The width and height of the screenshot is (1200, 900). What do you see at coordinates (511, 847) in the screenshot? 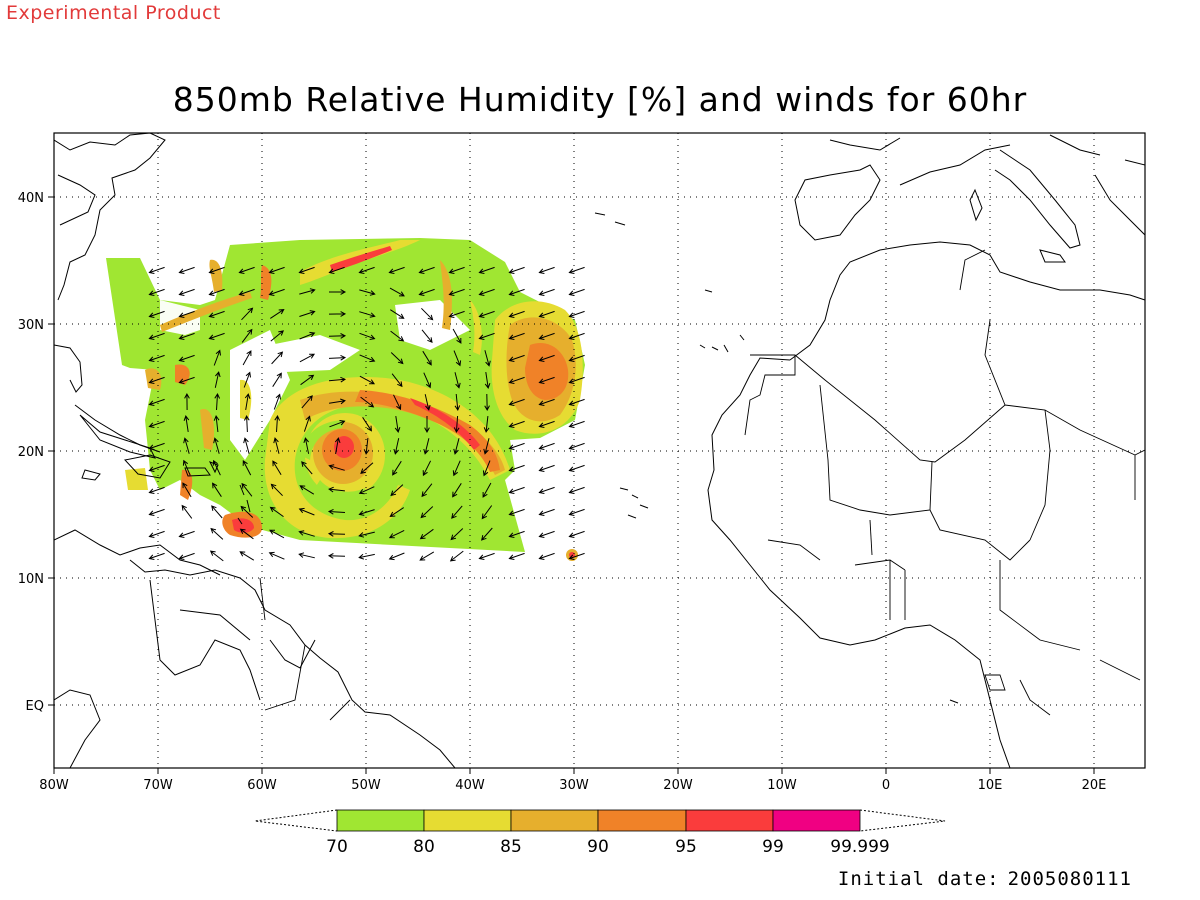
I see `colorbar-label: 85` at bounding box center [511, 847].